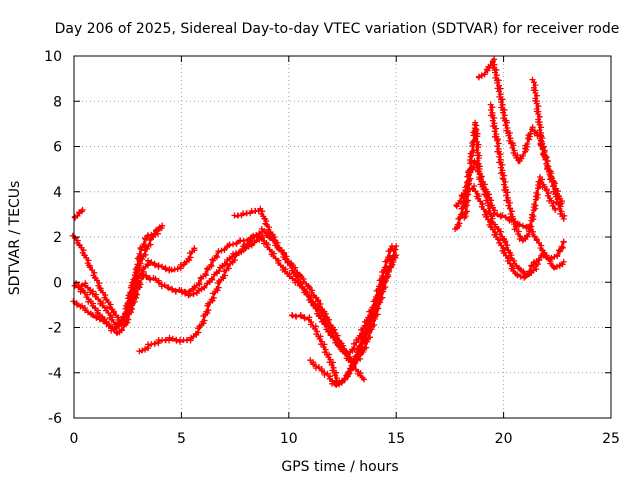 The image size is (640, 480). What do you see at coordinates (181, 439) in the screenshot?
I see `x-tick-label: 5` at bounding box center [181, 439].